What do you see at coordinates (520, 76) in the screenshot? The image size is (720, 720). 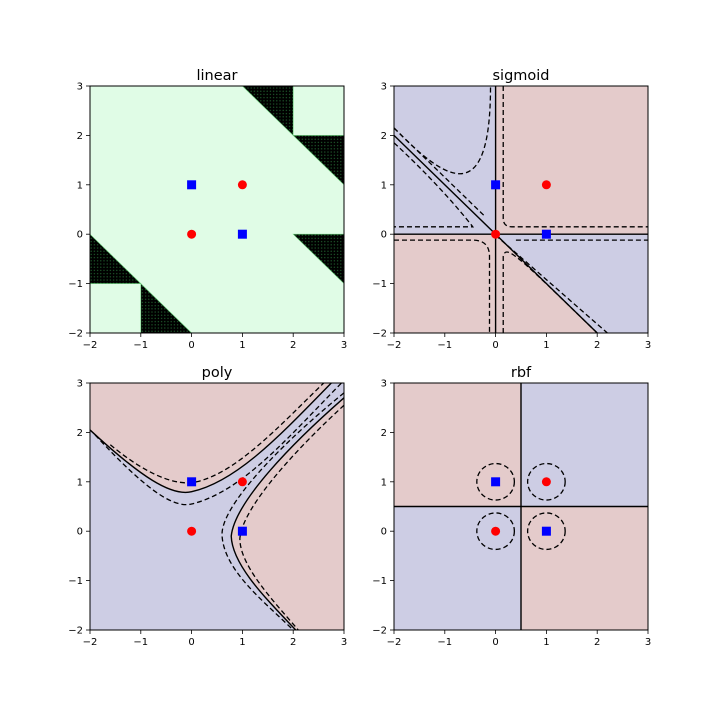 I see `panel-title: sigmoid` at bounding box center [520, 76].